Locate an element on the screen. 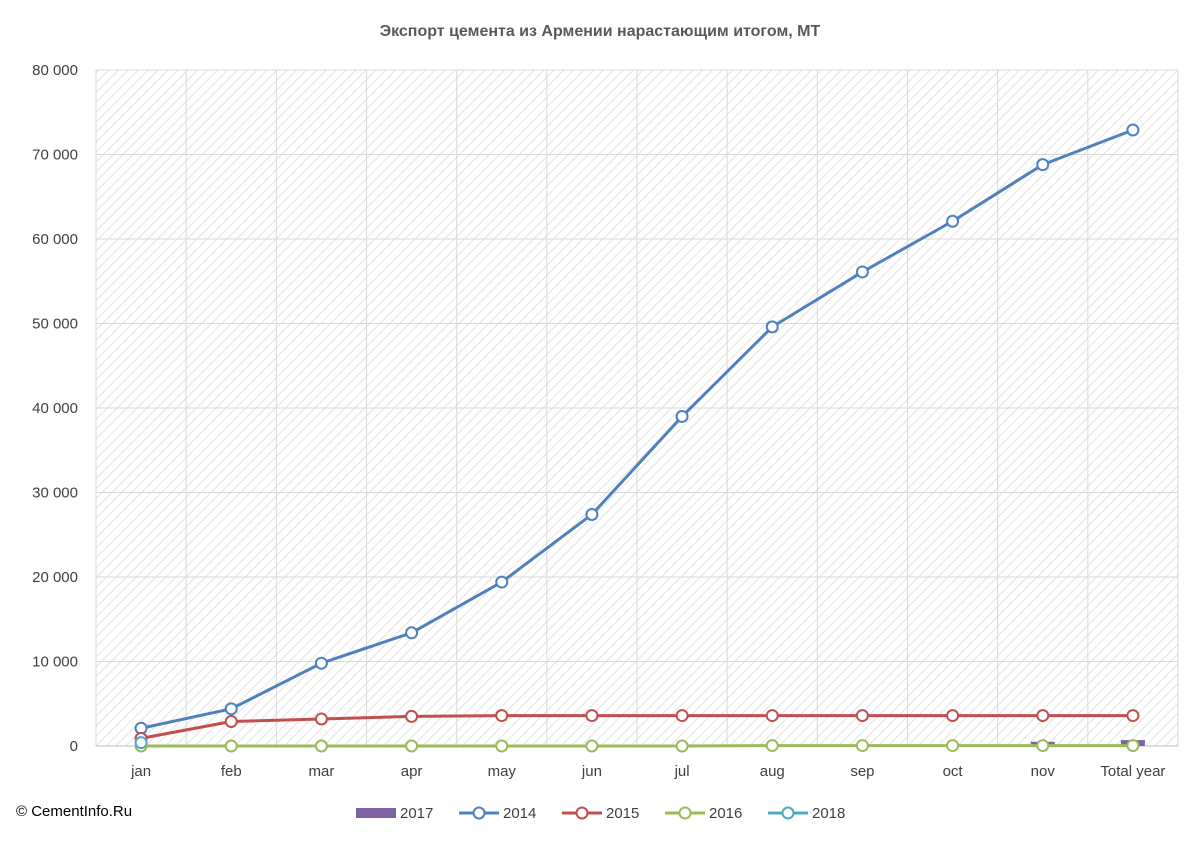  x-tick-label: Total year is located at coordinates (1132, 771).